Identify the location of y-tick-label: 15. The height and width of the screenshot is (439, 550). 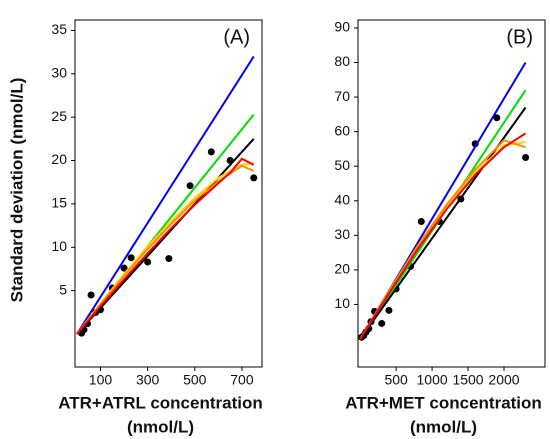
(59, 203).